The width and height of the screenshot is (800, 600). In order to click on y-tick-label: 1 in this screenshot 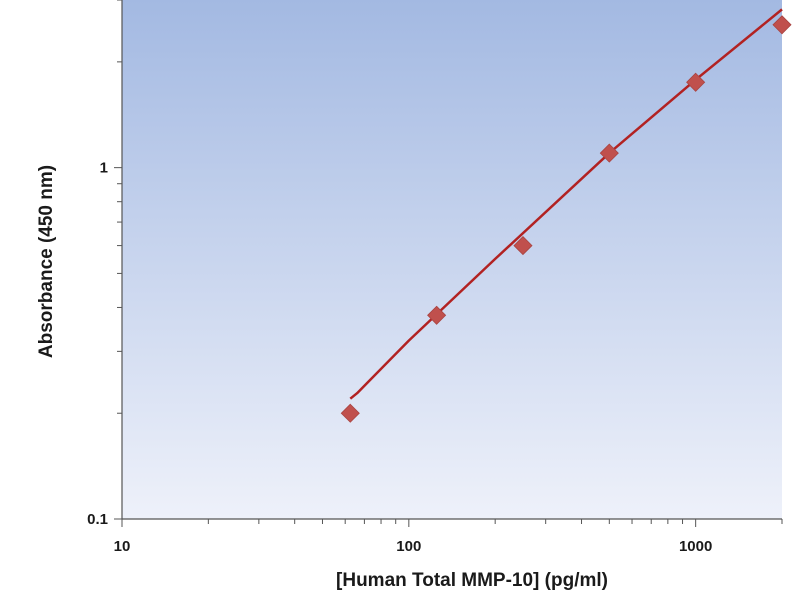, I will do `click(104, 168)`.